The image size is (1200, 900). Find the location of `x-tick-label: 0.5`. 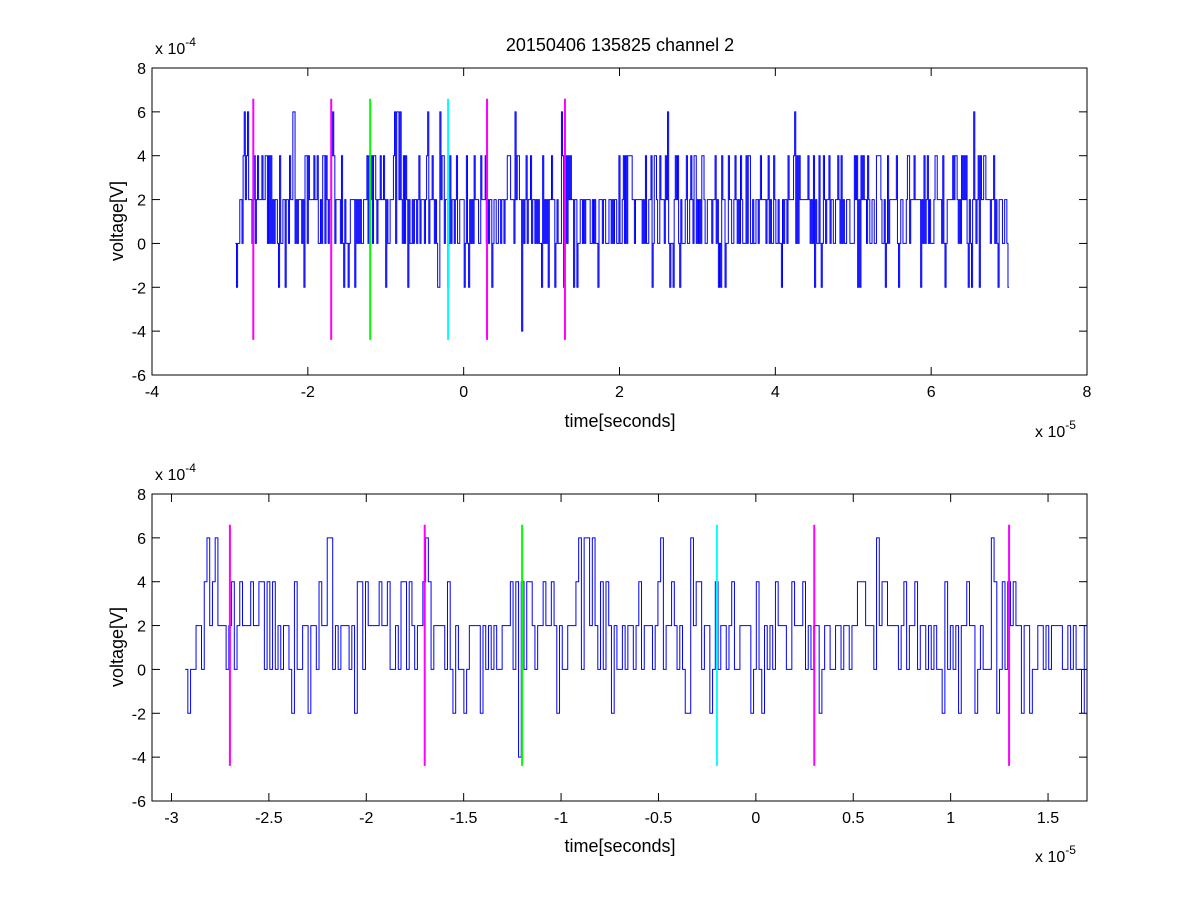

x-tick-label: 0.5 is located at coordinates (853, 818).